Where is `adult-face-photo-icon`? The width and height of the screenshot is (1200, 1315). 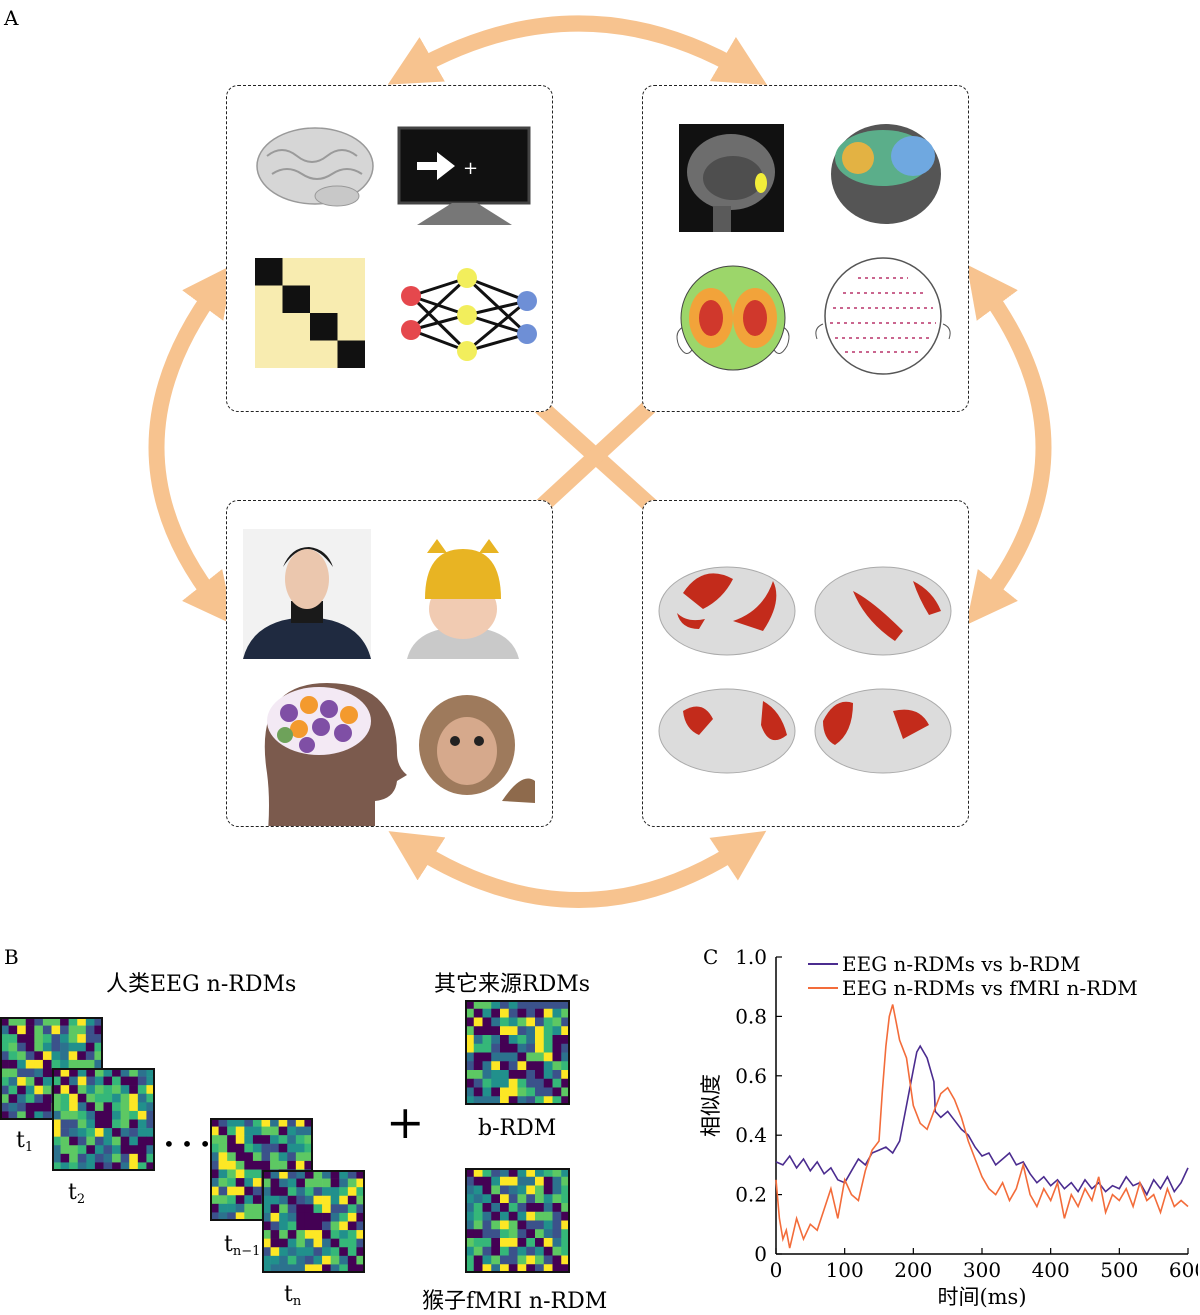
adult-face-photo-icon is located at coordinates (307, 594).